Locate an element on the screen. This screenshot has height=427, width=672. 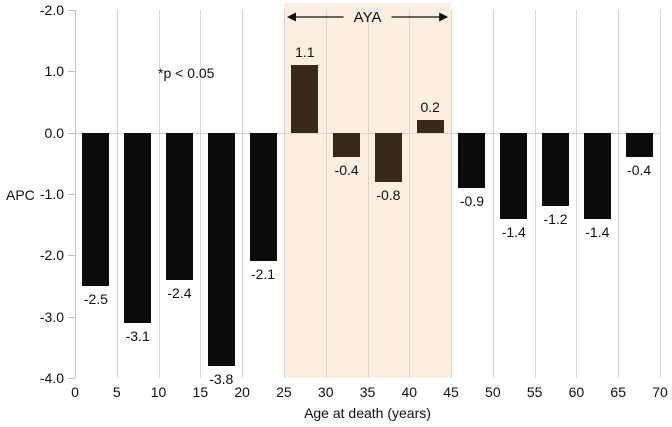
aya-region-label: AYA is located at coordinates (368, 17).